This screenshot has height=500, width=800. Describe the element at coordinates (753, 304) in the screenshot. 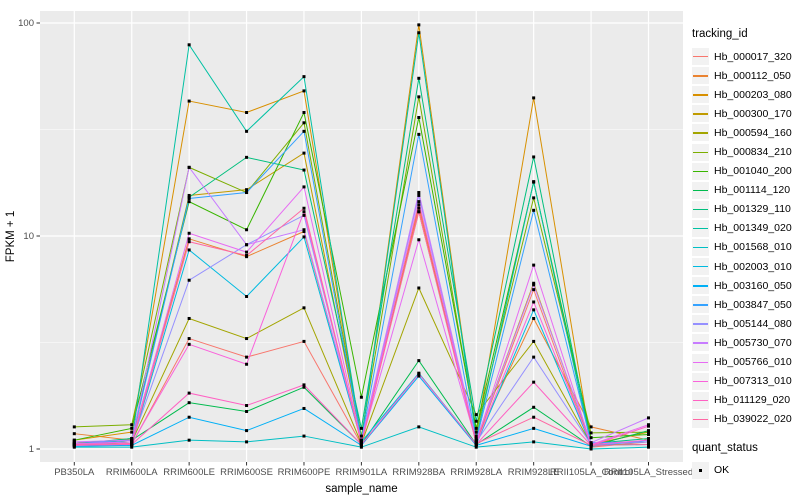

I see `legend-item-label: Hb_003847_050` at that location.